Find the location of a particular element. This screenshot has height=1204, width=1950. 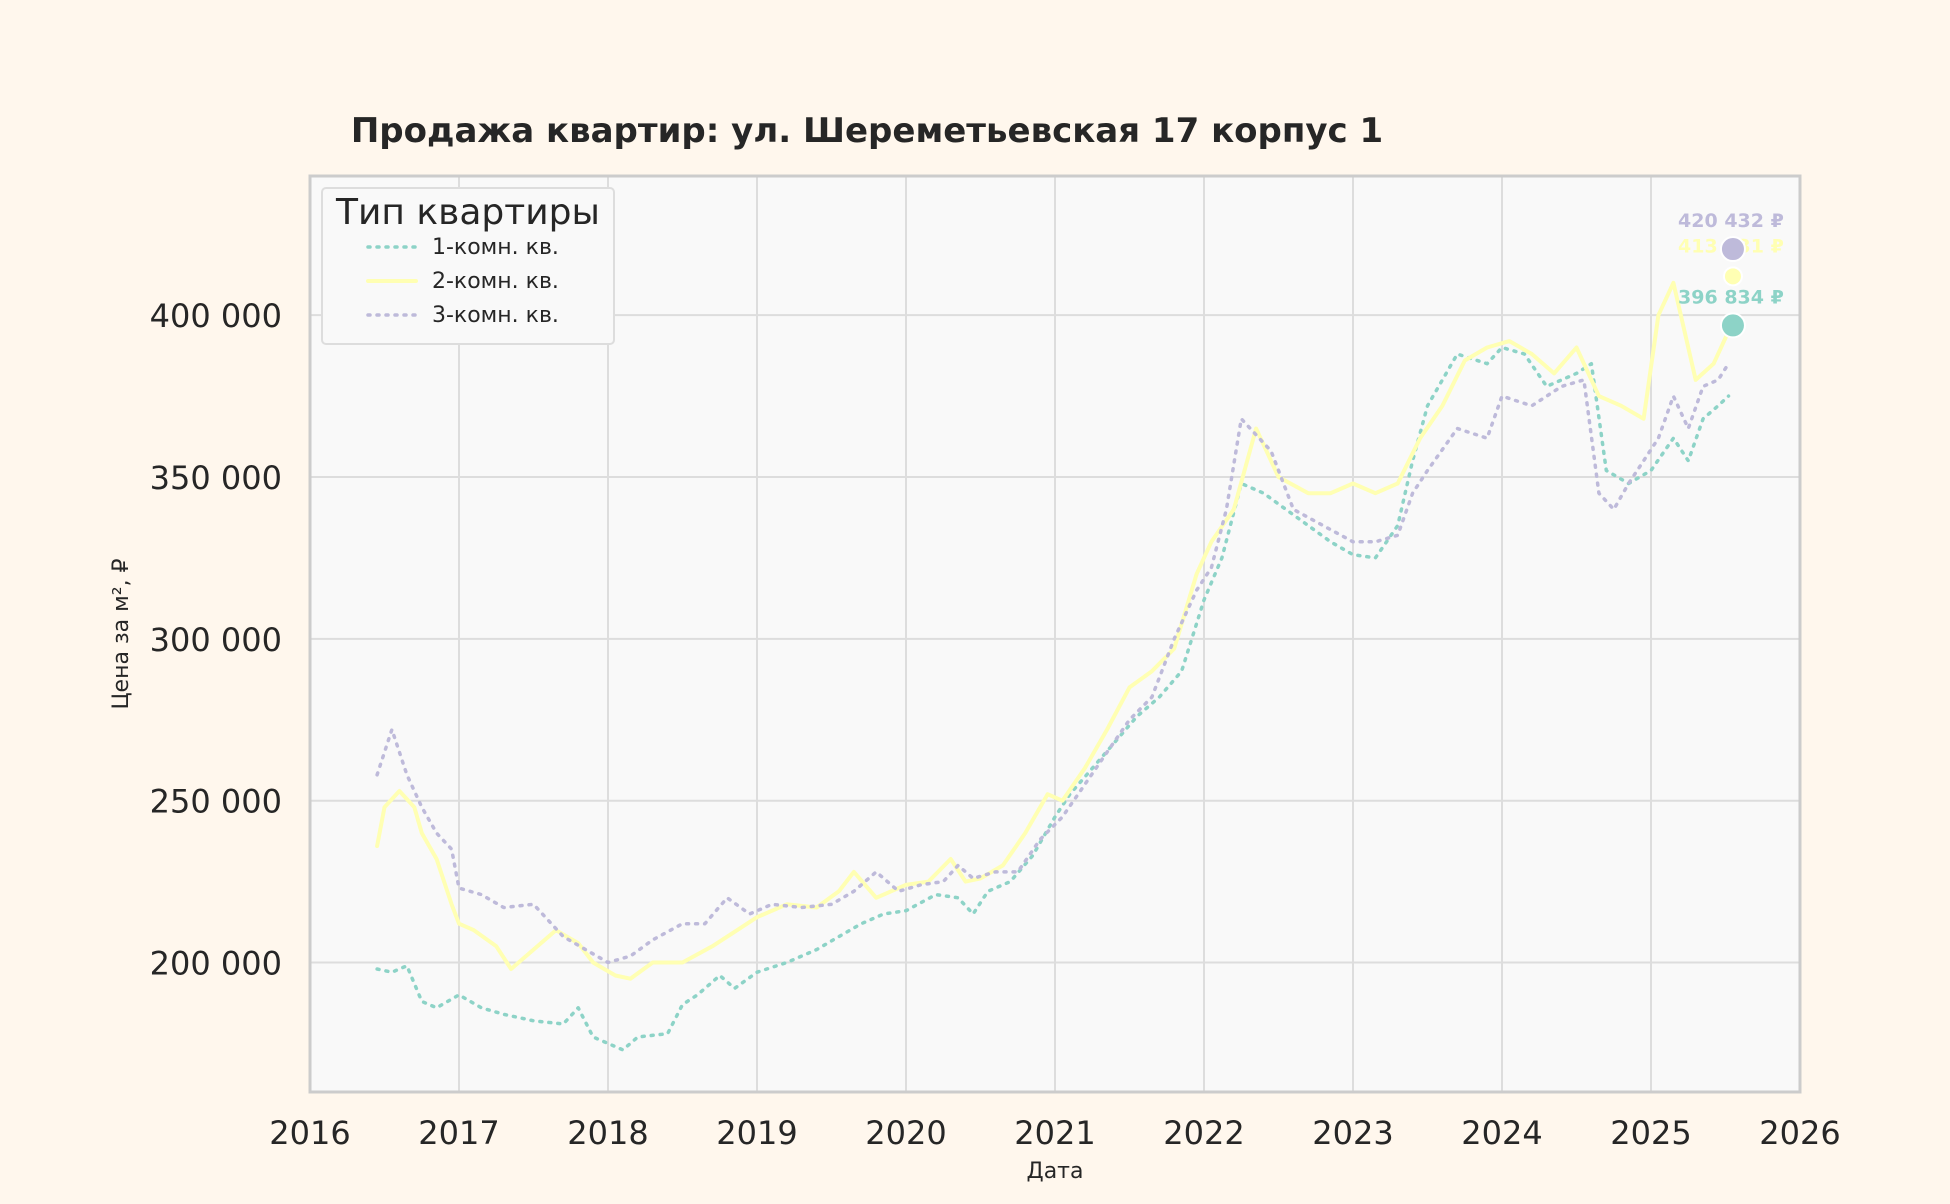

y-tick-label: 200 000 is located at coordinates (216, 964).